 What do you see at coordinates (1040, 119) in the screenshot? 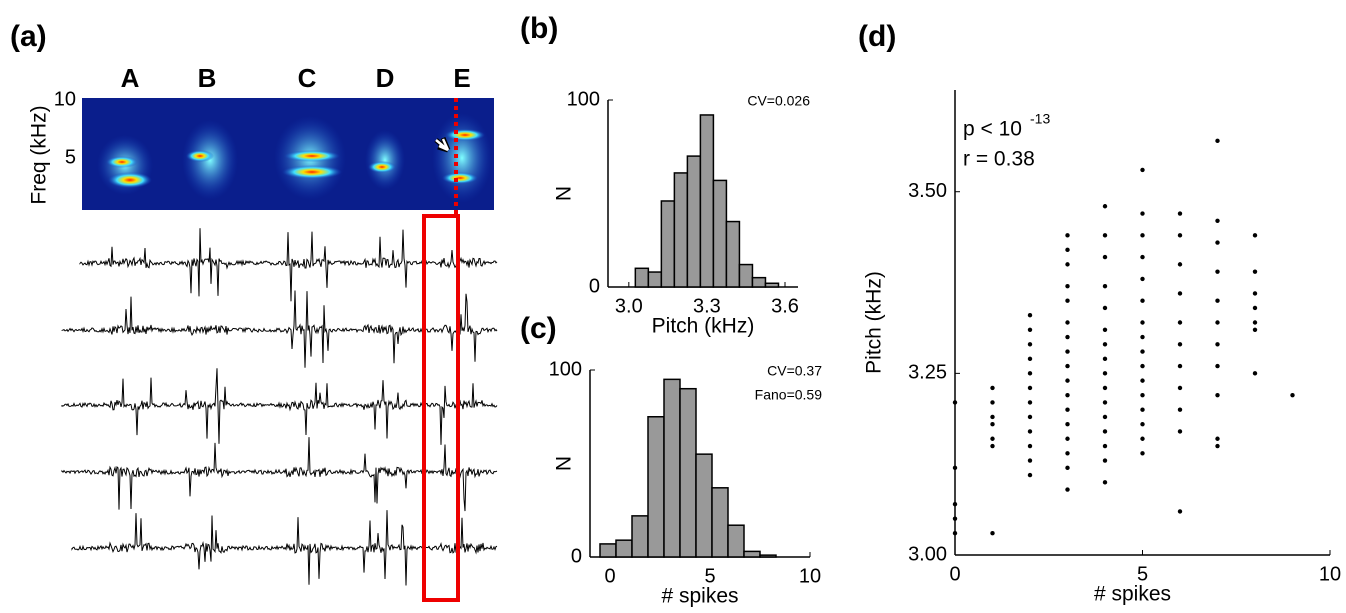
I see `annotation: -13` at bounding box center [1040, 119].